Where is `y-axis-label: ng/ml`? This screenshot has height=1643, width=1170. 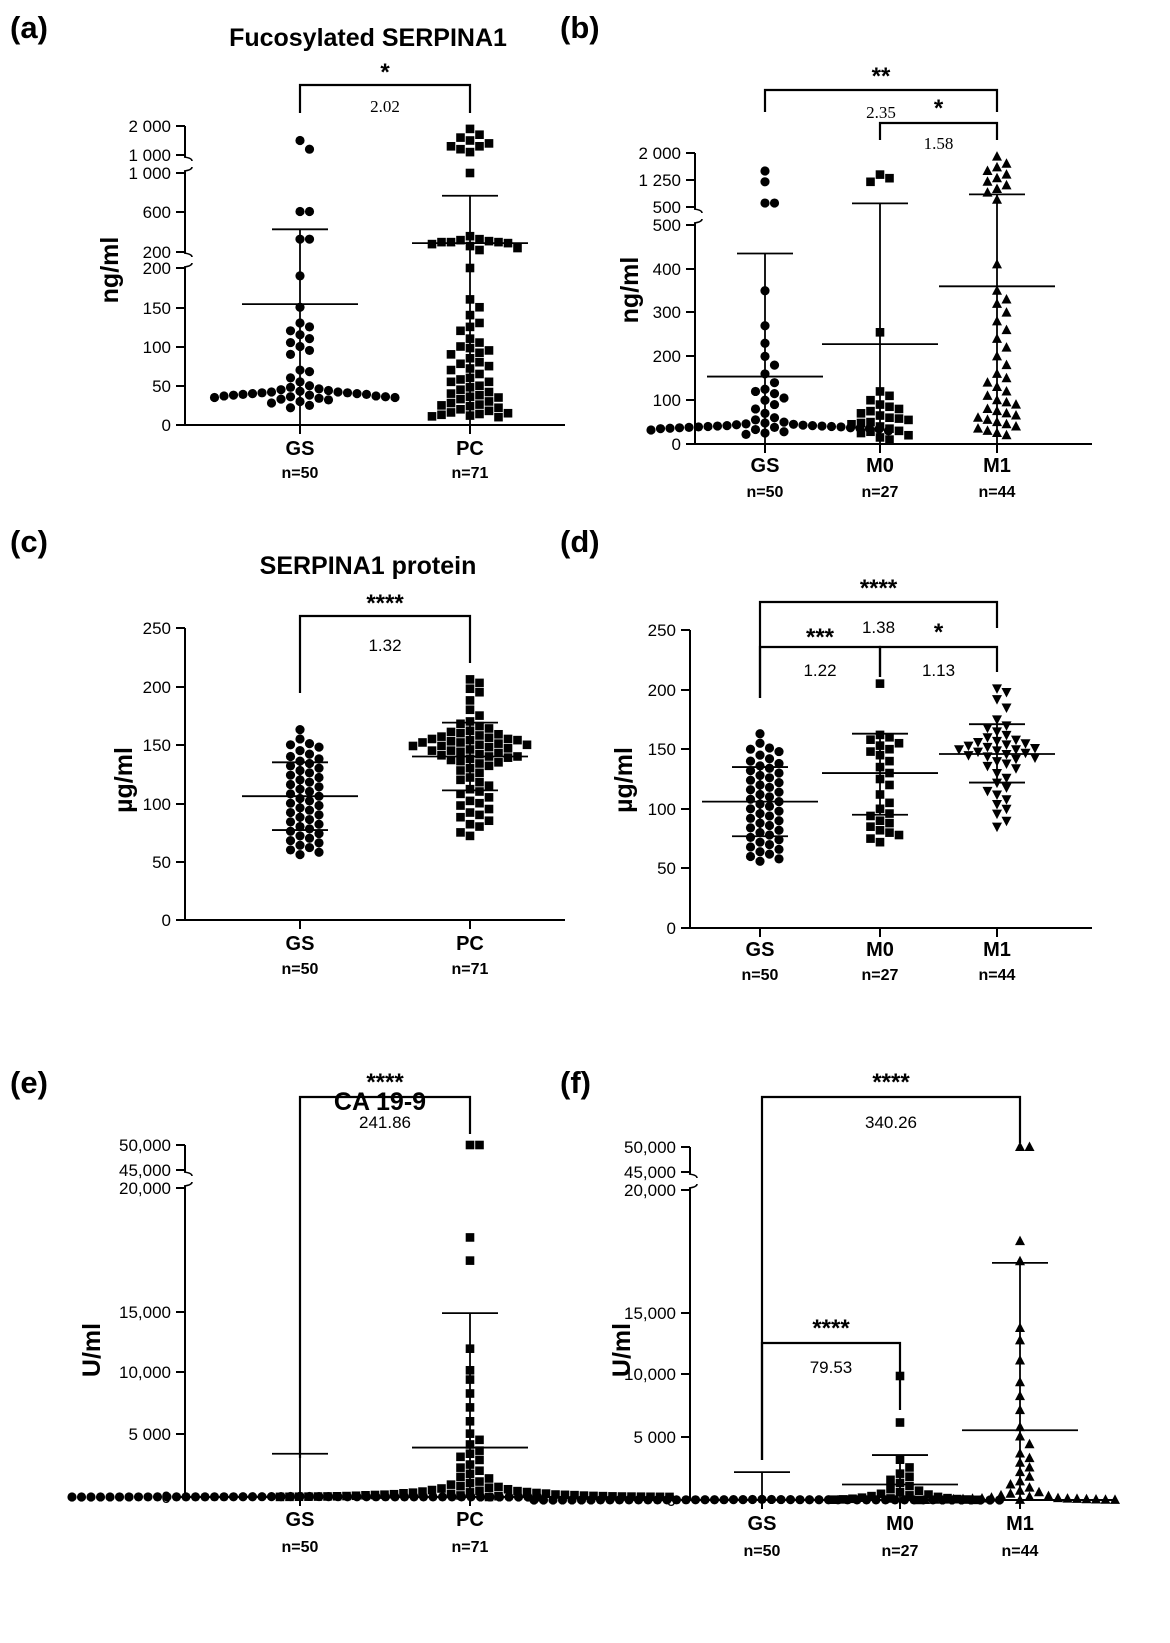
y-axis-label: ng/ml is located at coordinates (630, 290).